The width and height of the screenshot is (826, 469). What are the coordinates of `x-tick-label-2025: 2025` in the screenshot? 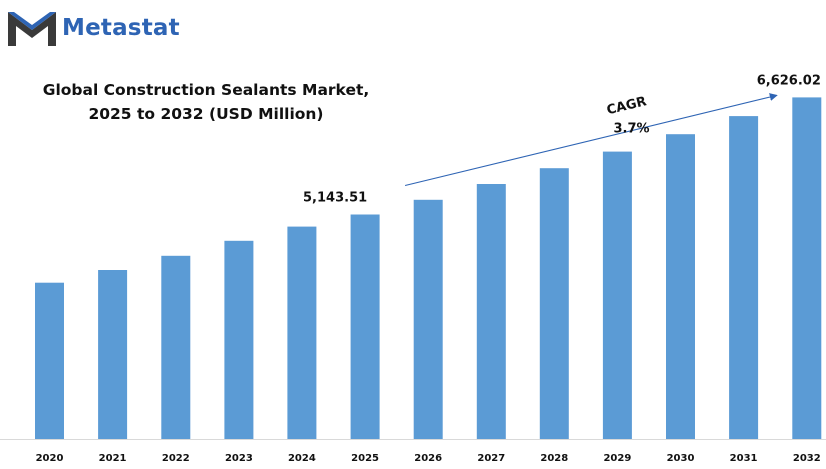 It's located at (365, 458).